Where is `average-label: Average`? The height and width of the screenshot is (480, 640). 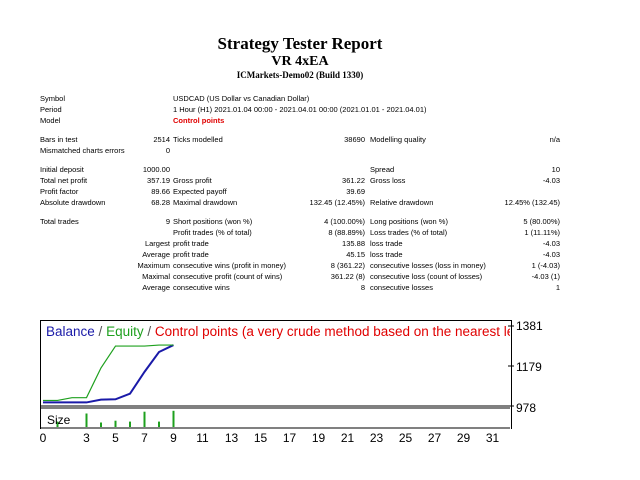
average-label: Average is located at coordinates (156, 254).